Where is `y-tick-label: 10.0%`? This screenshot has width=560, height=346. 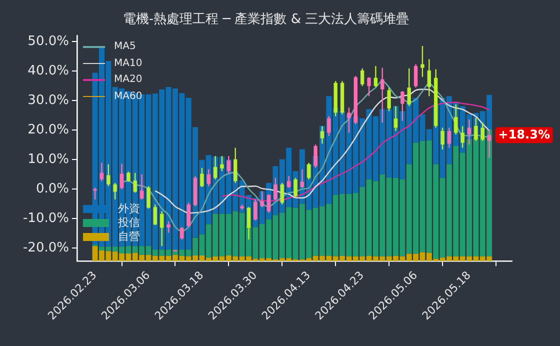 y-tick-label: 10.0% is located at coordinates (48, 159).